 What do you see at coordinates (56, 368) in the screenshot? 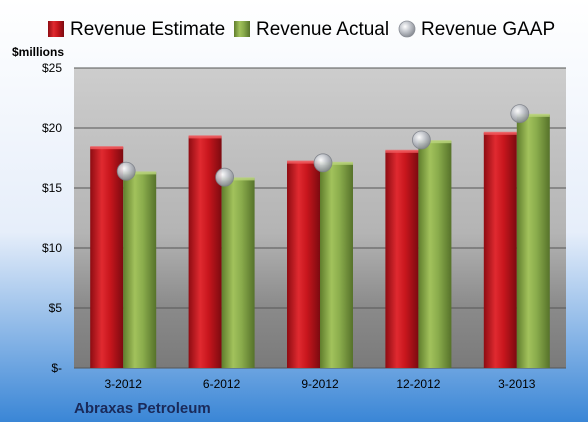
I see `y-tick-label: $-` at bounding box center [56, 368].